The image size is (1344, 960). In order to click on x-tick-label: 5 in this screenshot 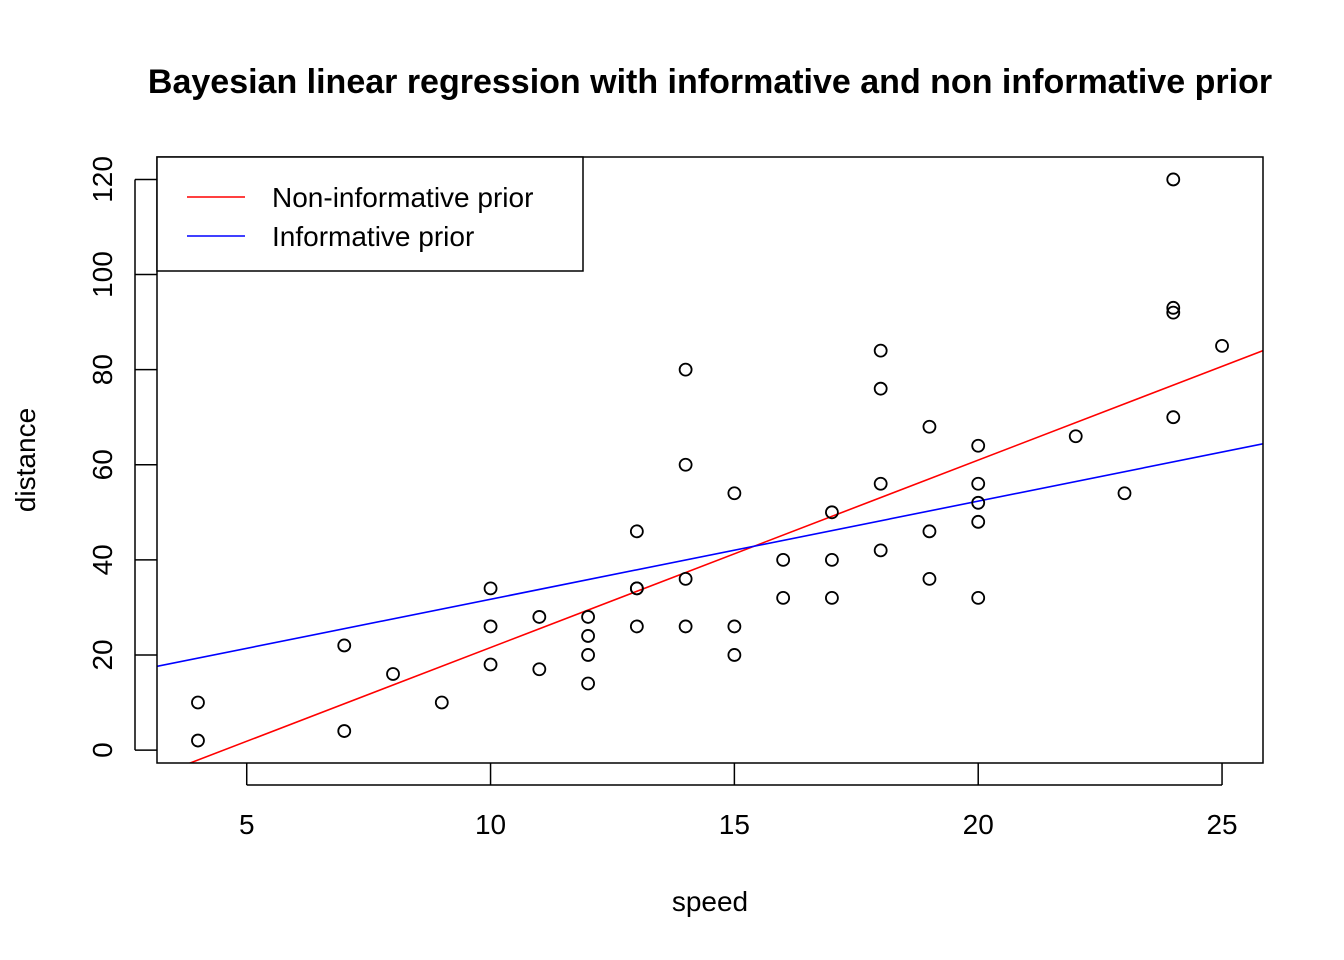, I will do `click(247, 824)`.